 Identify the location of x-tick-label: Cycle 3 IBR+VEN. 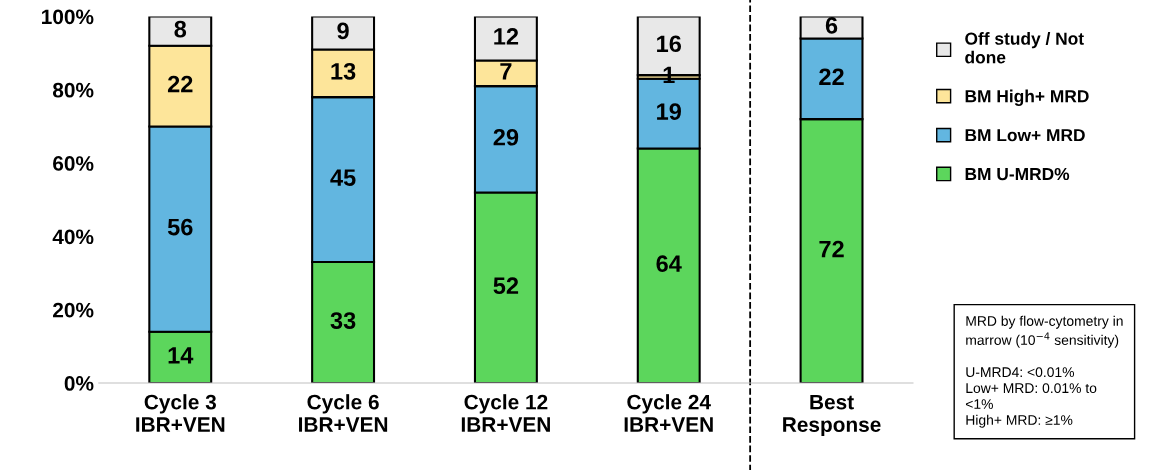
(180, 413).